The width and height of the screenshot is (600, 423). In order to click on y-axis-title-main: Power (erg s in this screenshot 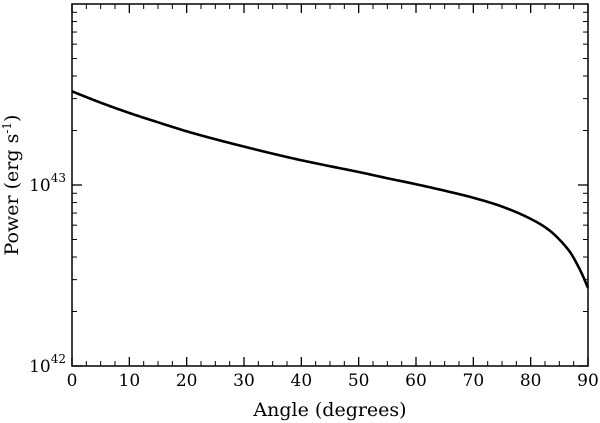, I will do `click(12, 195)`.